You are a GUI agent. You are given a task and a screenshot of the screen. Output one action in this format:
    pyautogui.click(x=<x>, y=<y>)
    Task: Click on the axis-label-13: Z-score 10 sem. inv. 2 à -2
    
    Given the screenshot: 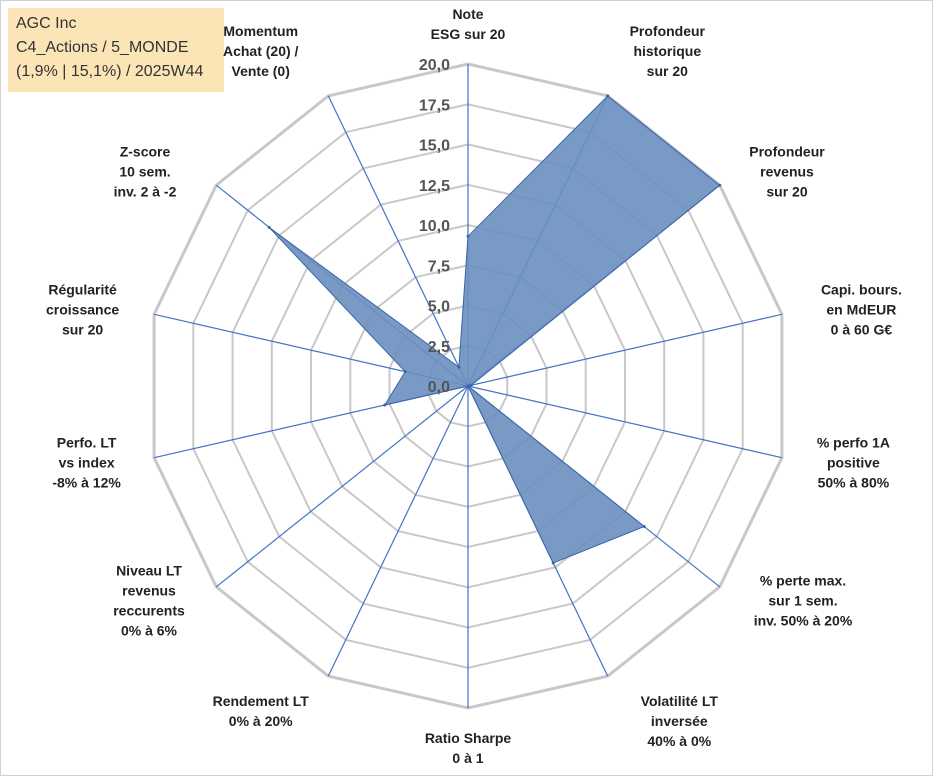 What is the action you would take?
    pyautogui.click(x=145, y=172)
    